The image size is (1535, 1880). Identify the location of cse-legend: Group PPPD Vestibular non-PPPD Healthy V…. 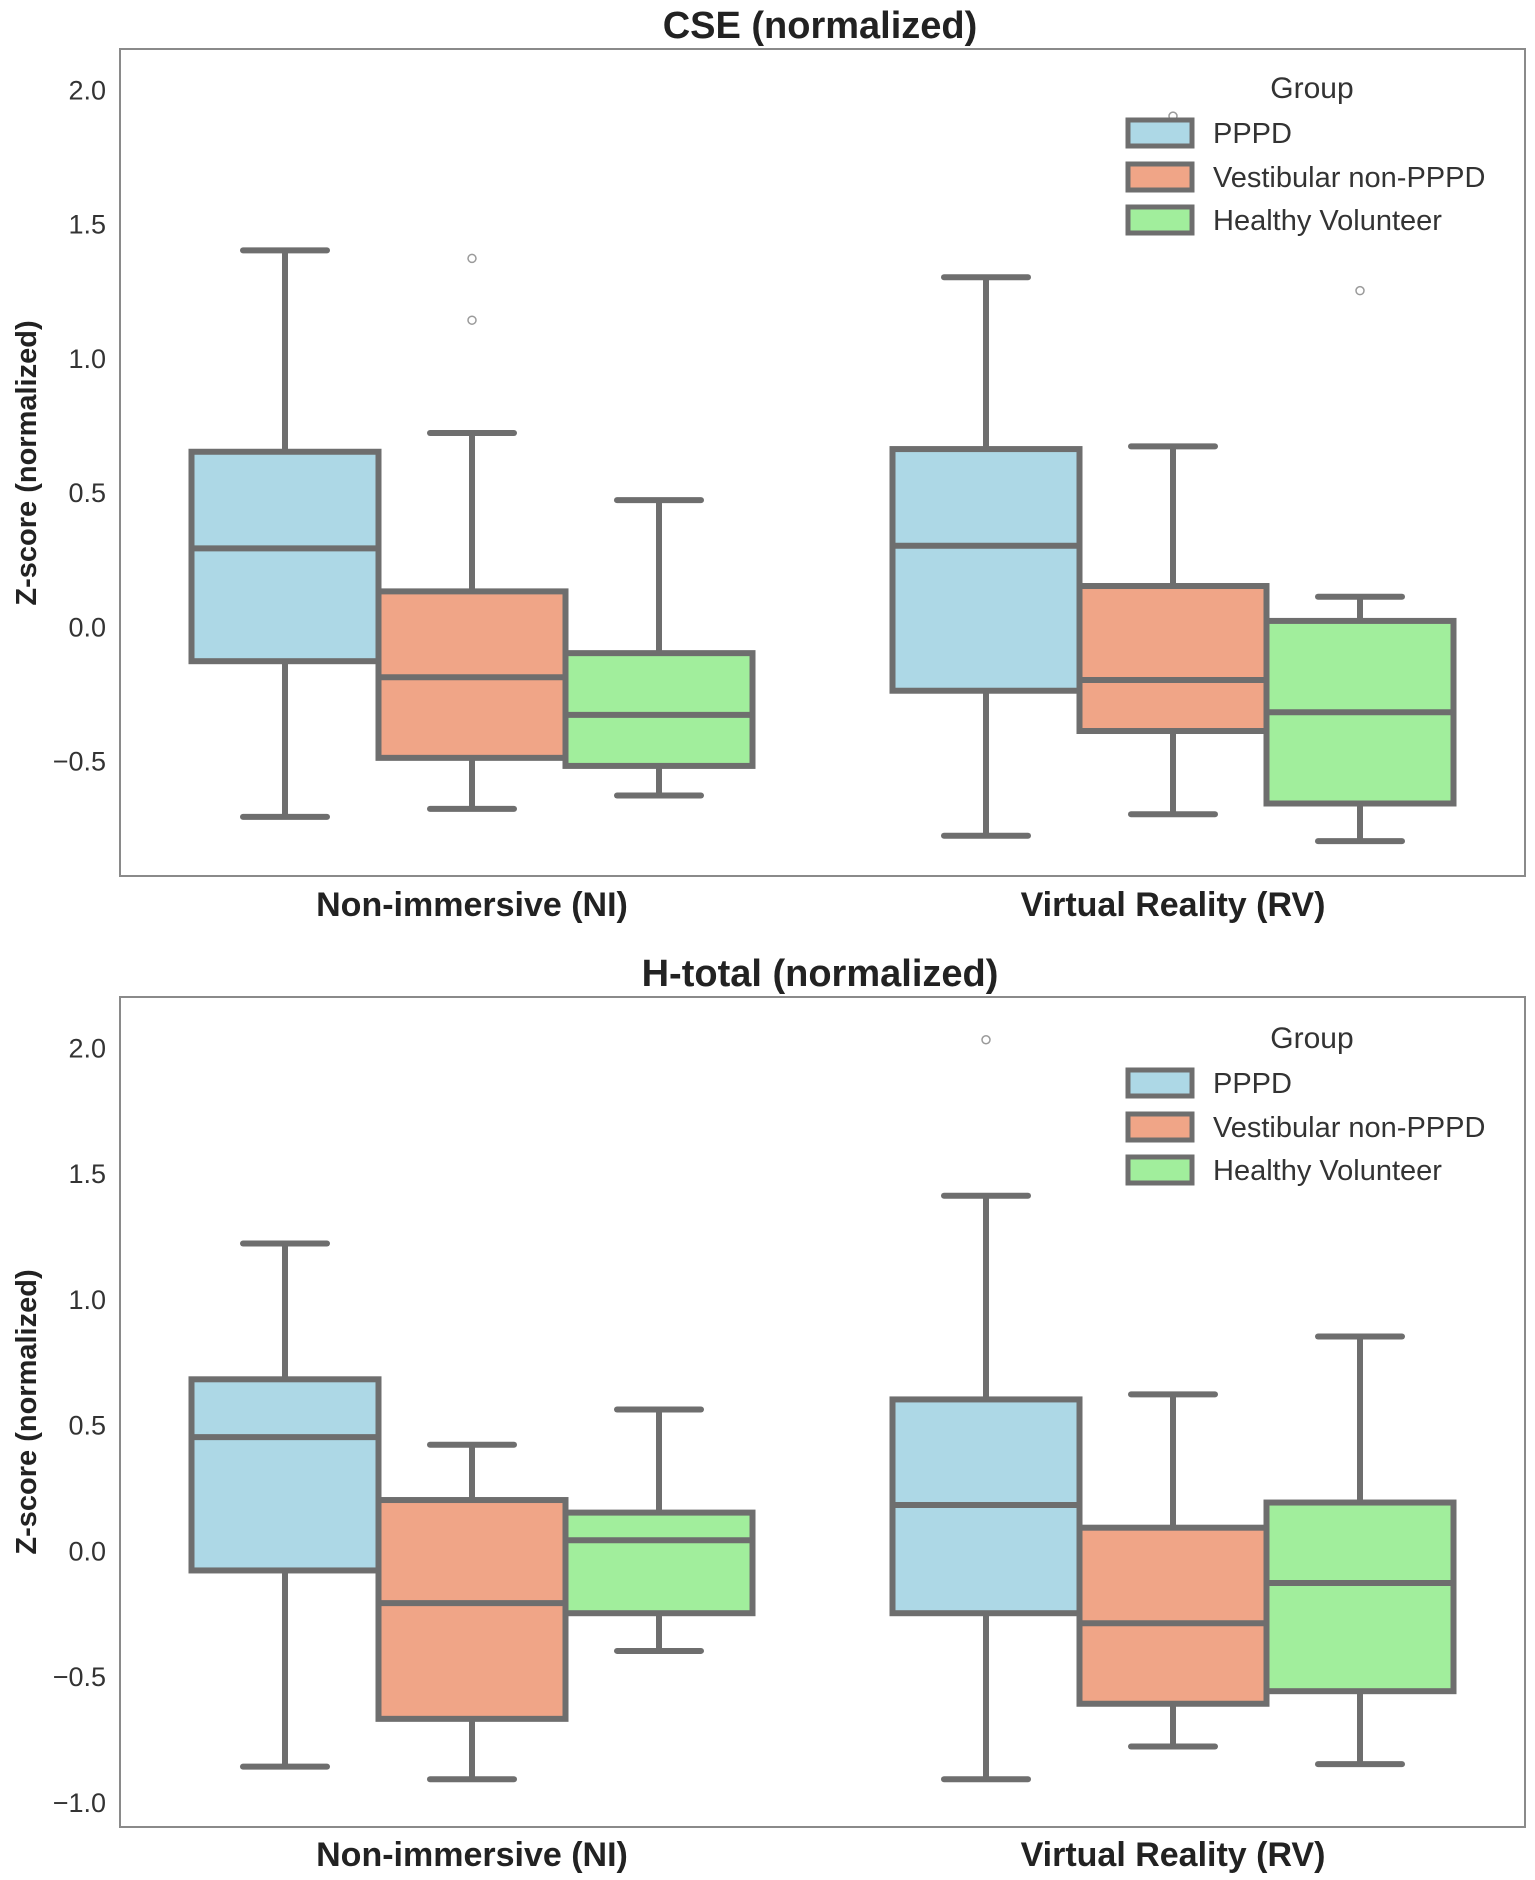
(1305, 154).